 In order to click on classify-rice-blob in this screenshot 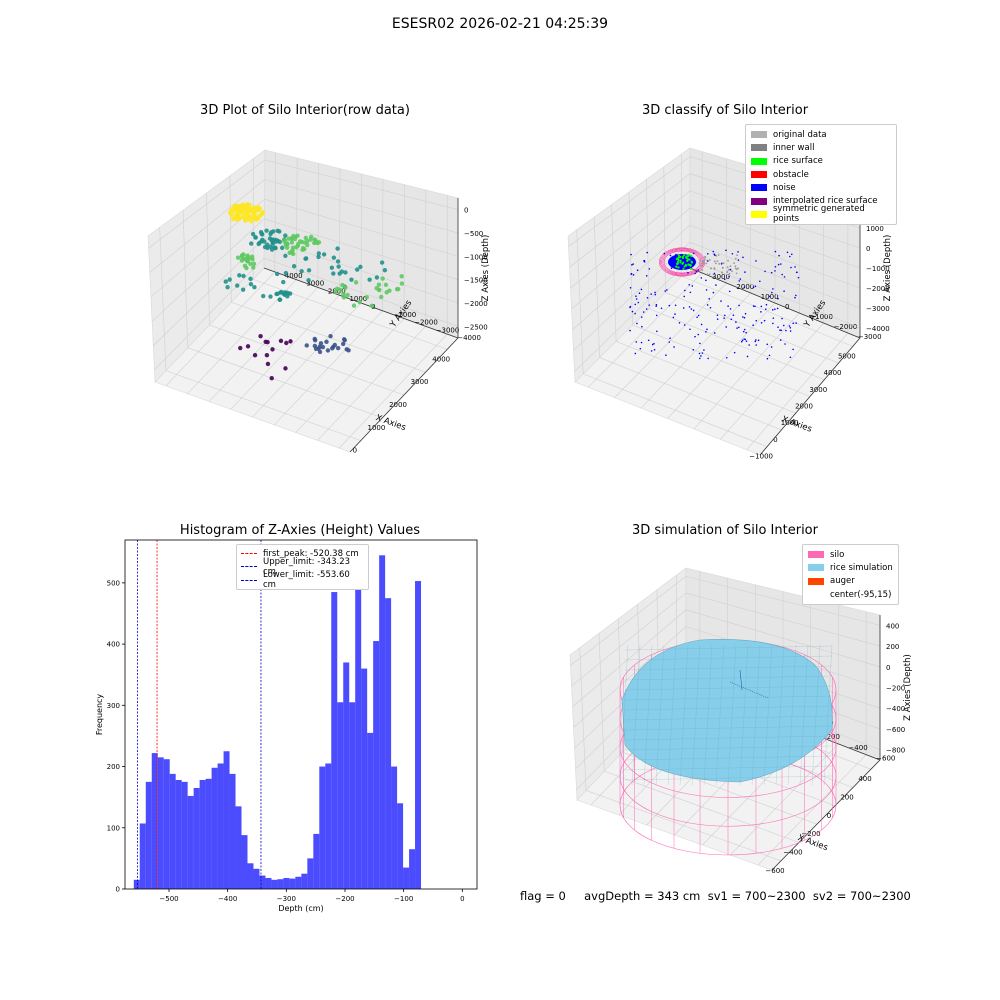, I will do `click(682, 262)`.